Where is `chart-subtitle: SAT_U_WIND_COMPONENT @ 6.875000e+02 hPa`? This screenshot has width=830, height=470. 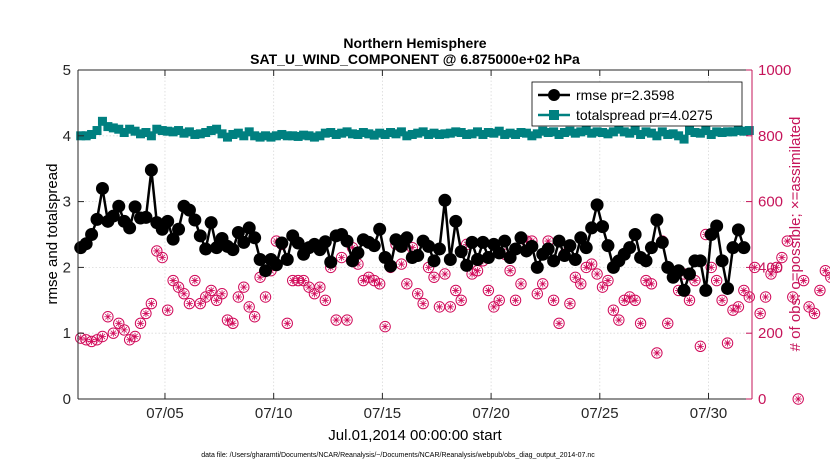 chart-subtitle: SAT_U_WIND_COMPONENT @ 6.875000e+02 hPa is located at coordinates (415, 59).